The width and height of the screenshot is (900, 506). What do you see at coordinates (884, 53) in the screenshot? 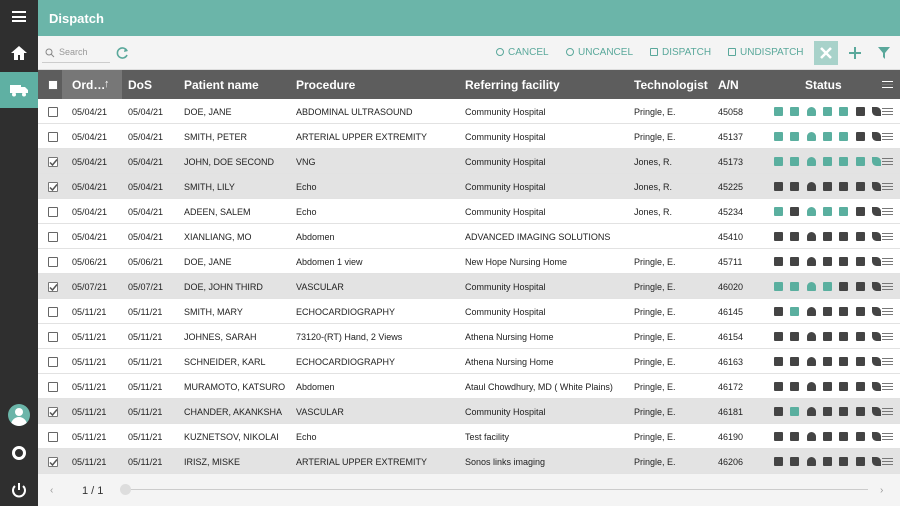
I see `filter-button` at bounding box center [884, 53].